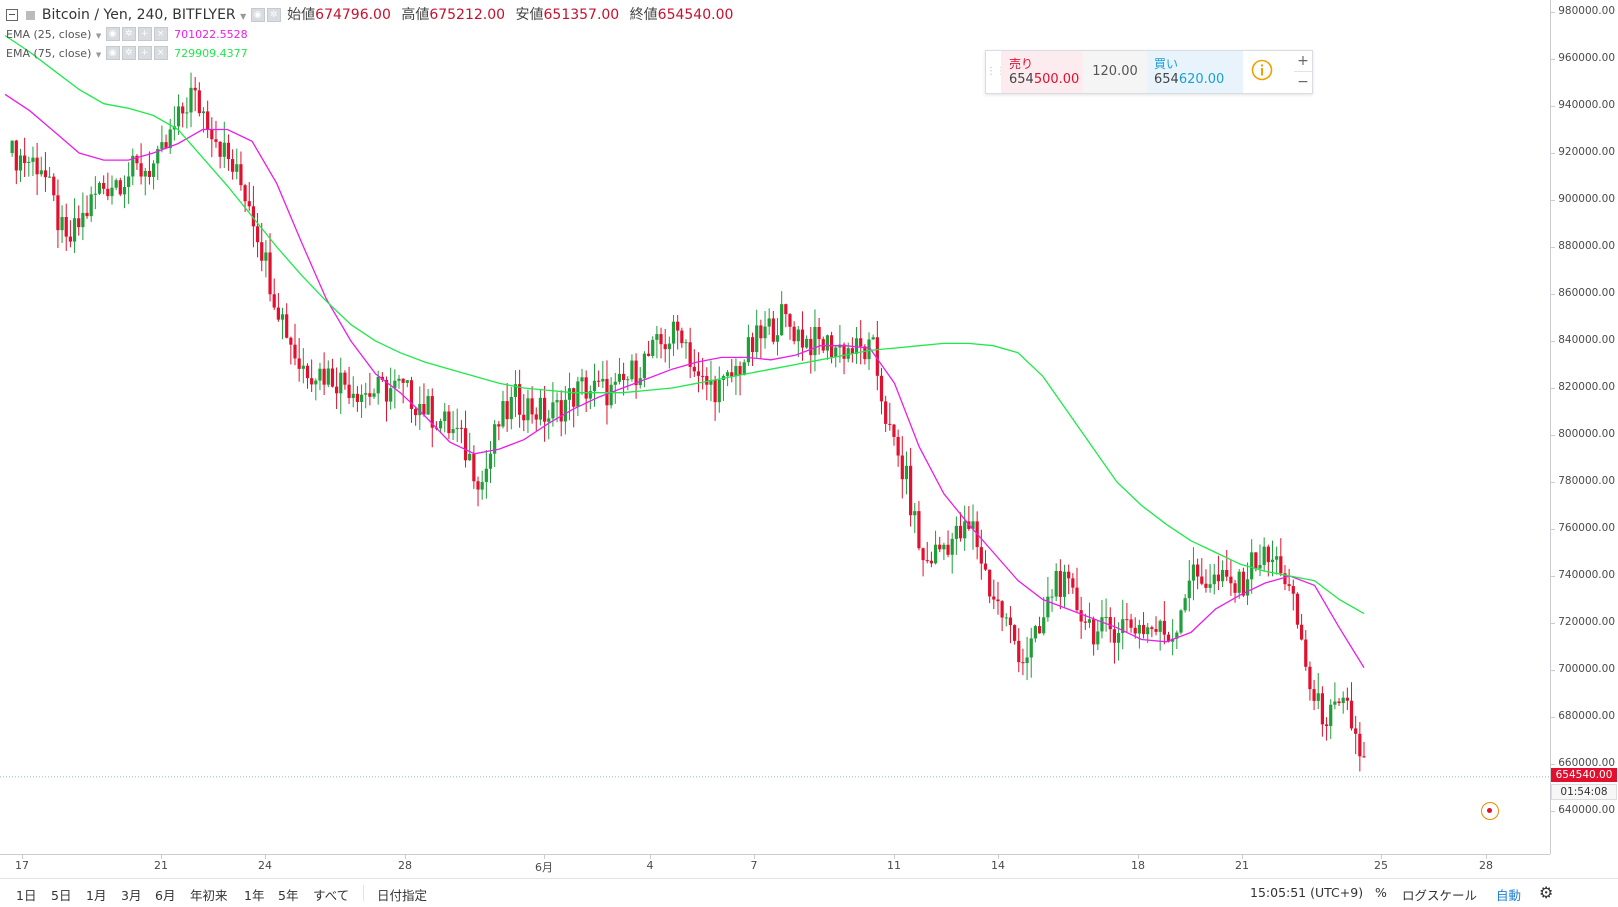 Image resolution: width=1618 pixels, height=907 pixels. What do you see at coordinates (1440, 895) in the screenshot?
I see `log-scale-toggle: ログスケール` at bounding box center [1440, 895].